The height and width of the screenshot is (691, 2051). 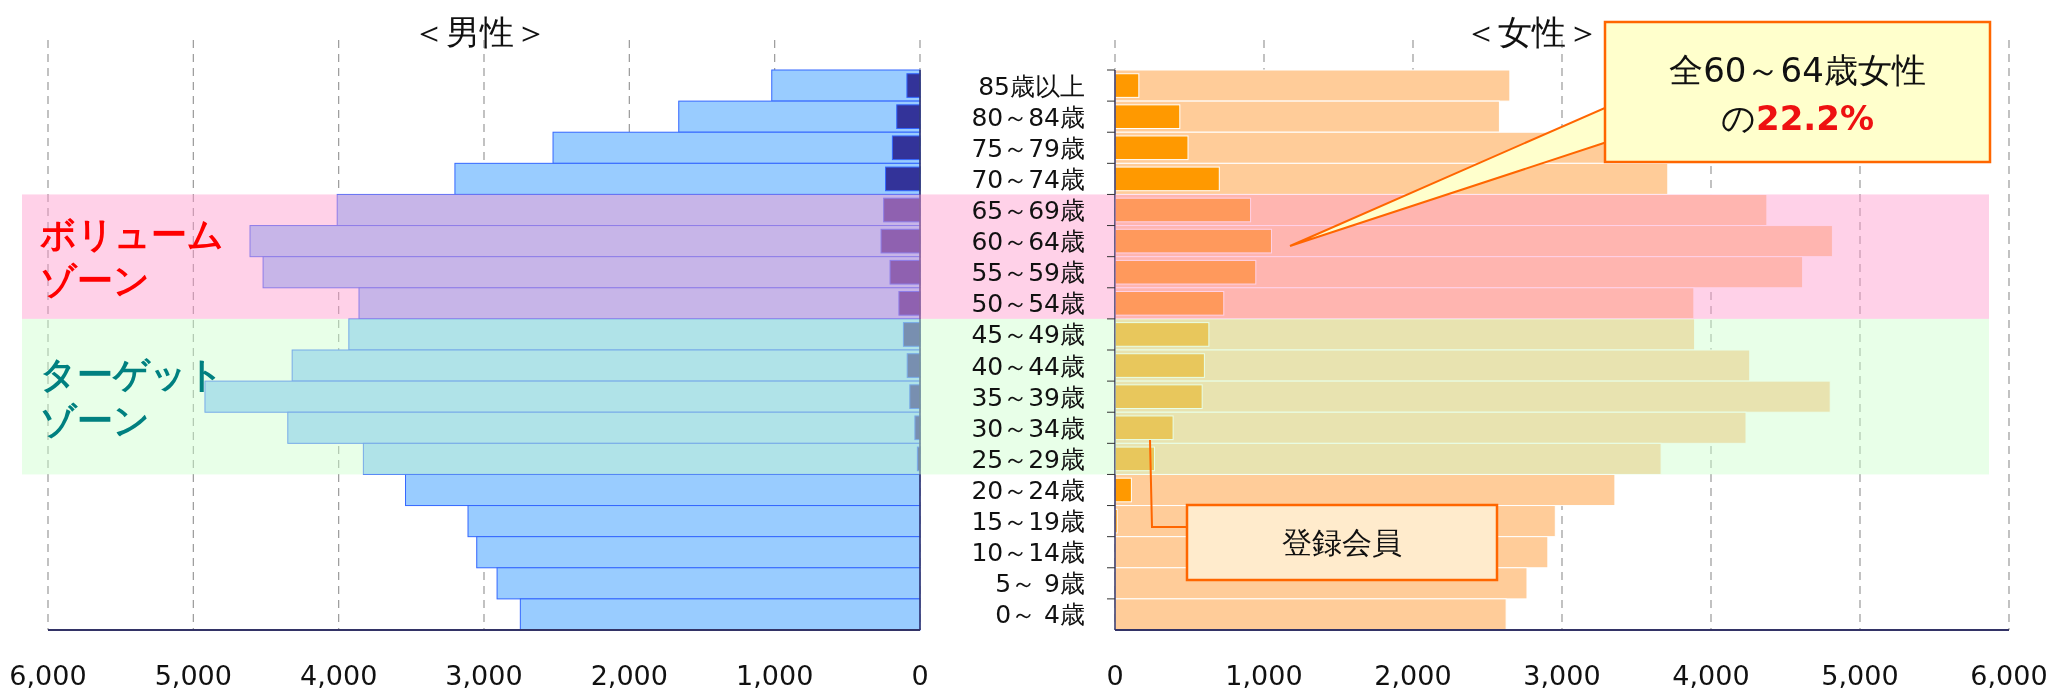 I want to click on y-tick-label: 20～24歳, so click(x=1028, y=490).